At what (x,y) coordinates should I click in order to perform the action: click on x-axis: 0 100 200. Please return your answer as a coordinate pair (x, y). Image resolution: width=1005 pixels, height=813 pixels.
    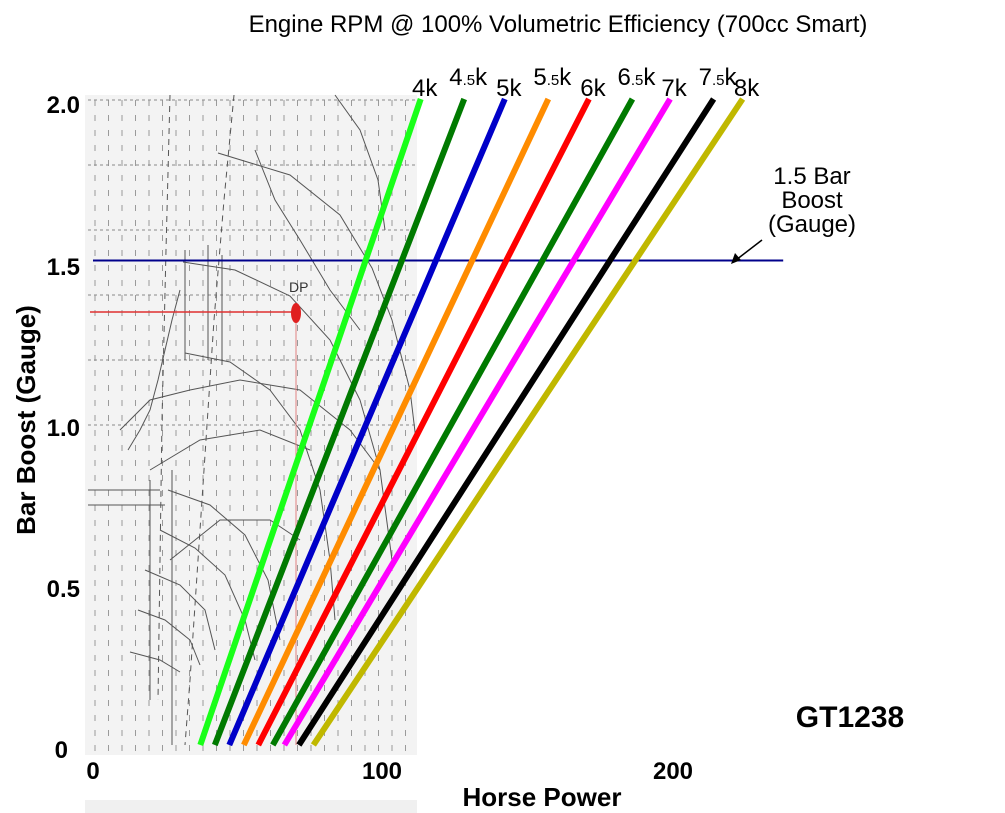
    Looking at the image, I should click on (389, 771).